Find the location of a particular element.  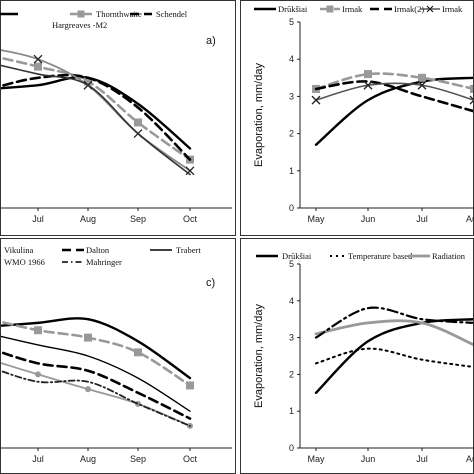

legend-label: Trabert is located at coordinates (188, 250).